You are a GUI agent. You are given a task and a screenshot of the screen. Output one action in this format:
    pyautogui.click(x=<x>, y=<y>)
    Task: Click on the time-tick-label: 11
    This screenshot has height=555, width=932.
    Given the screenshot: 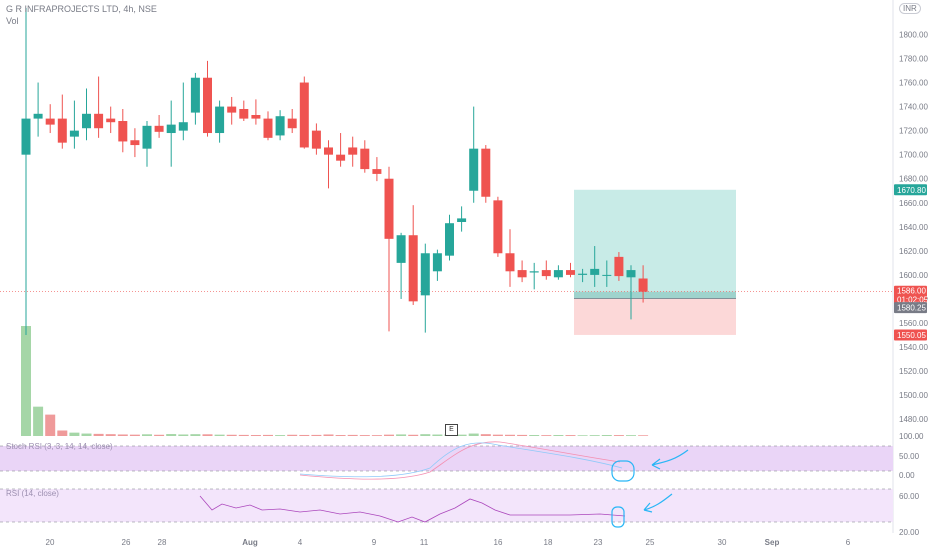 What is the action you would take?
    pyautogui.click(x=424, y=542)
    